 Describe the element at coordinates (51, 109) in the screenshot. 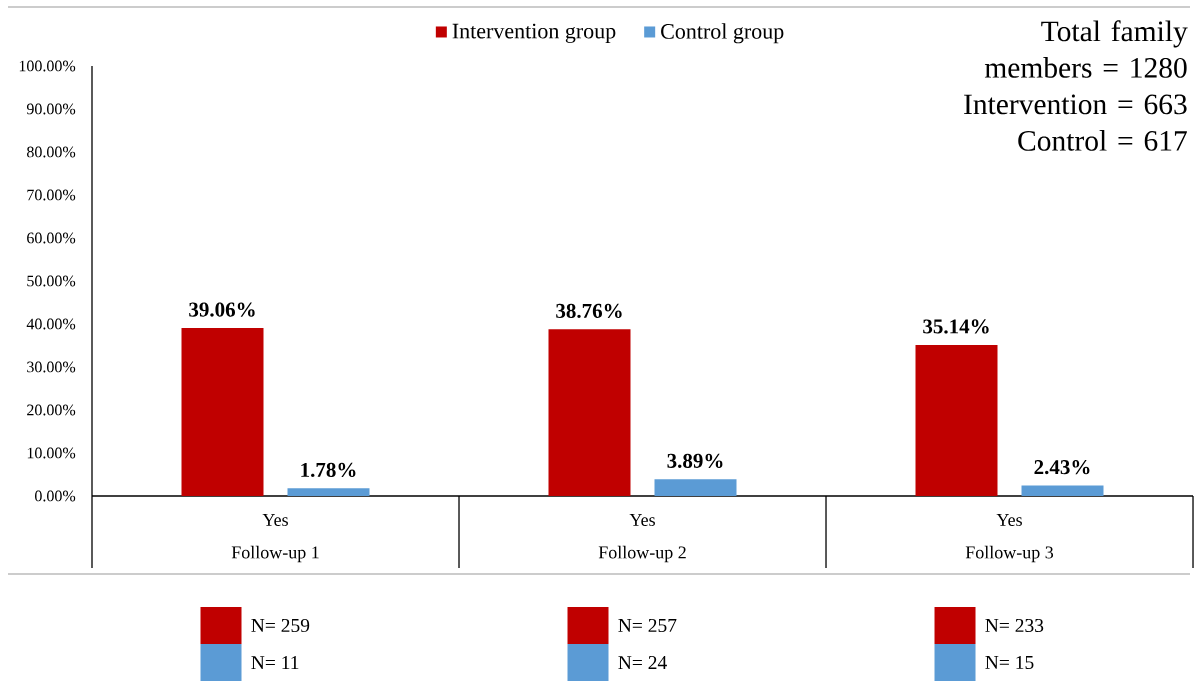

I see `y-tick-label: 90.00%` at that location.